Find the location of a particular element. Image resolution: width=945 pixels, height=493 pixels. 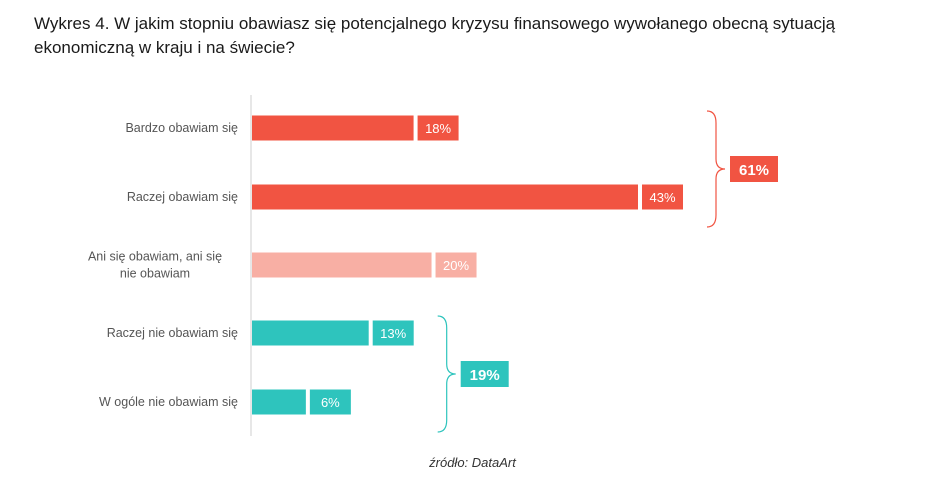

category-label: Raczej obawiam się is located at coordinates (182, 197).